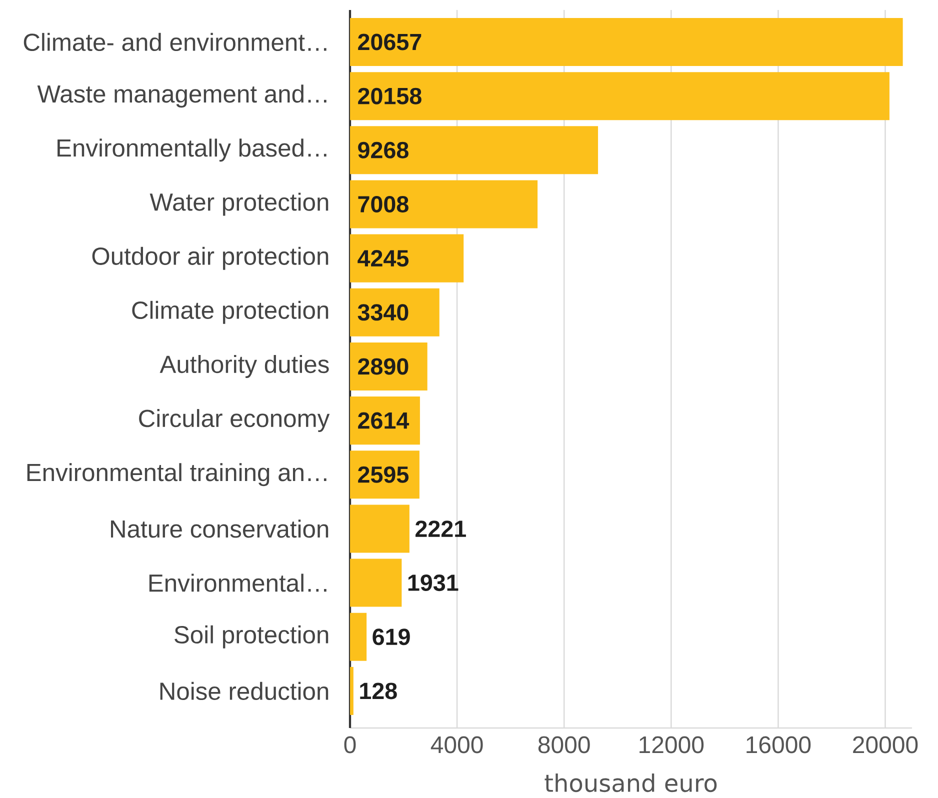 The height and width of the screenshot is (798, 938). What do you see at coordinates (383, 258) in the screenshot?
I see `data-label: 4245` at bounding box center [383, 258].